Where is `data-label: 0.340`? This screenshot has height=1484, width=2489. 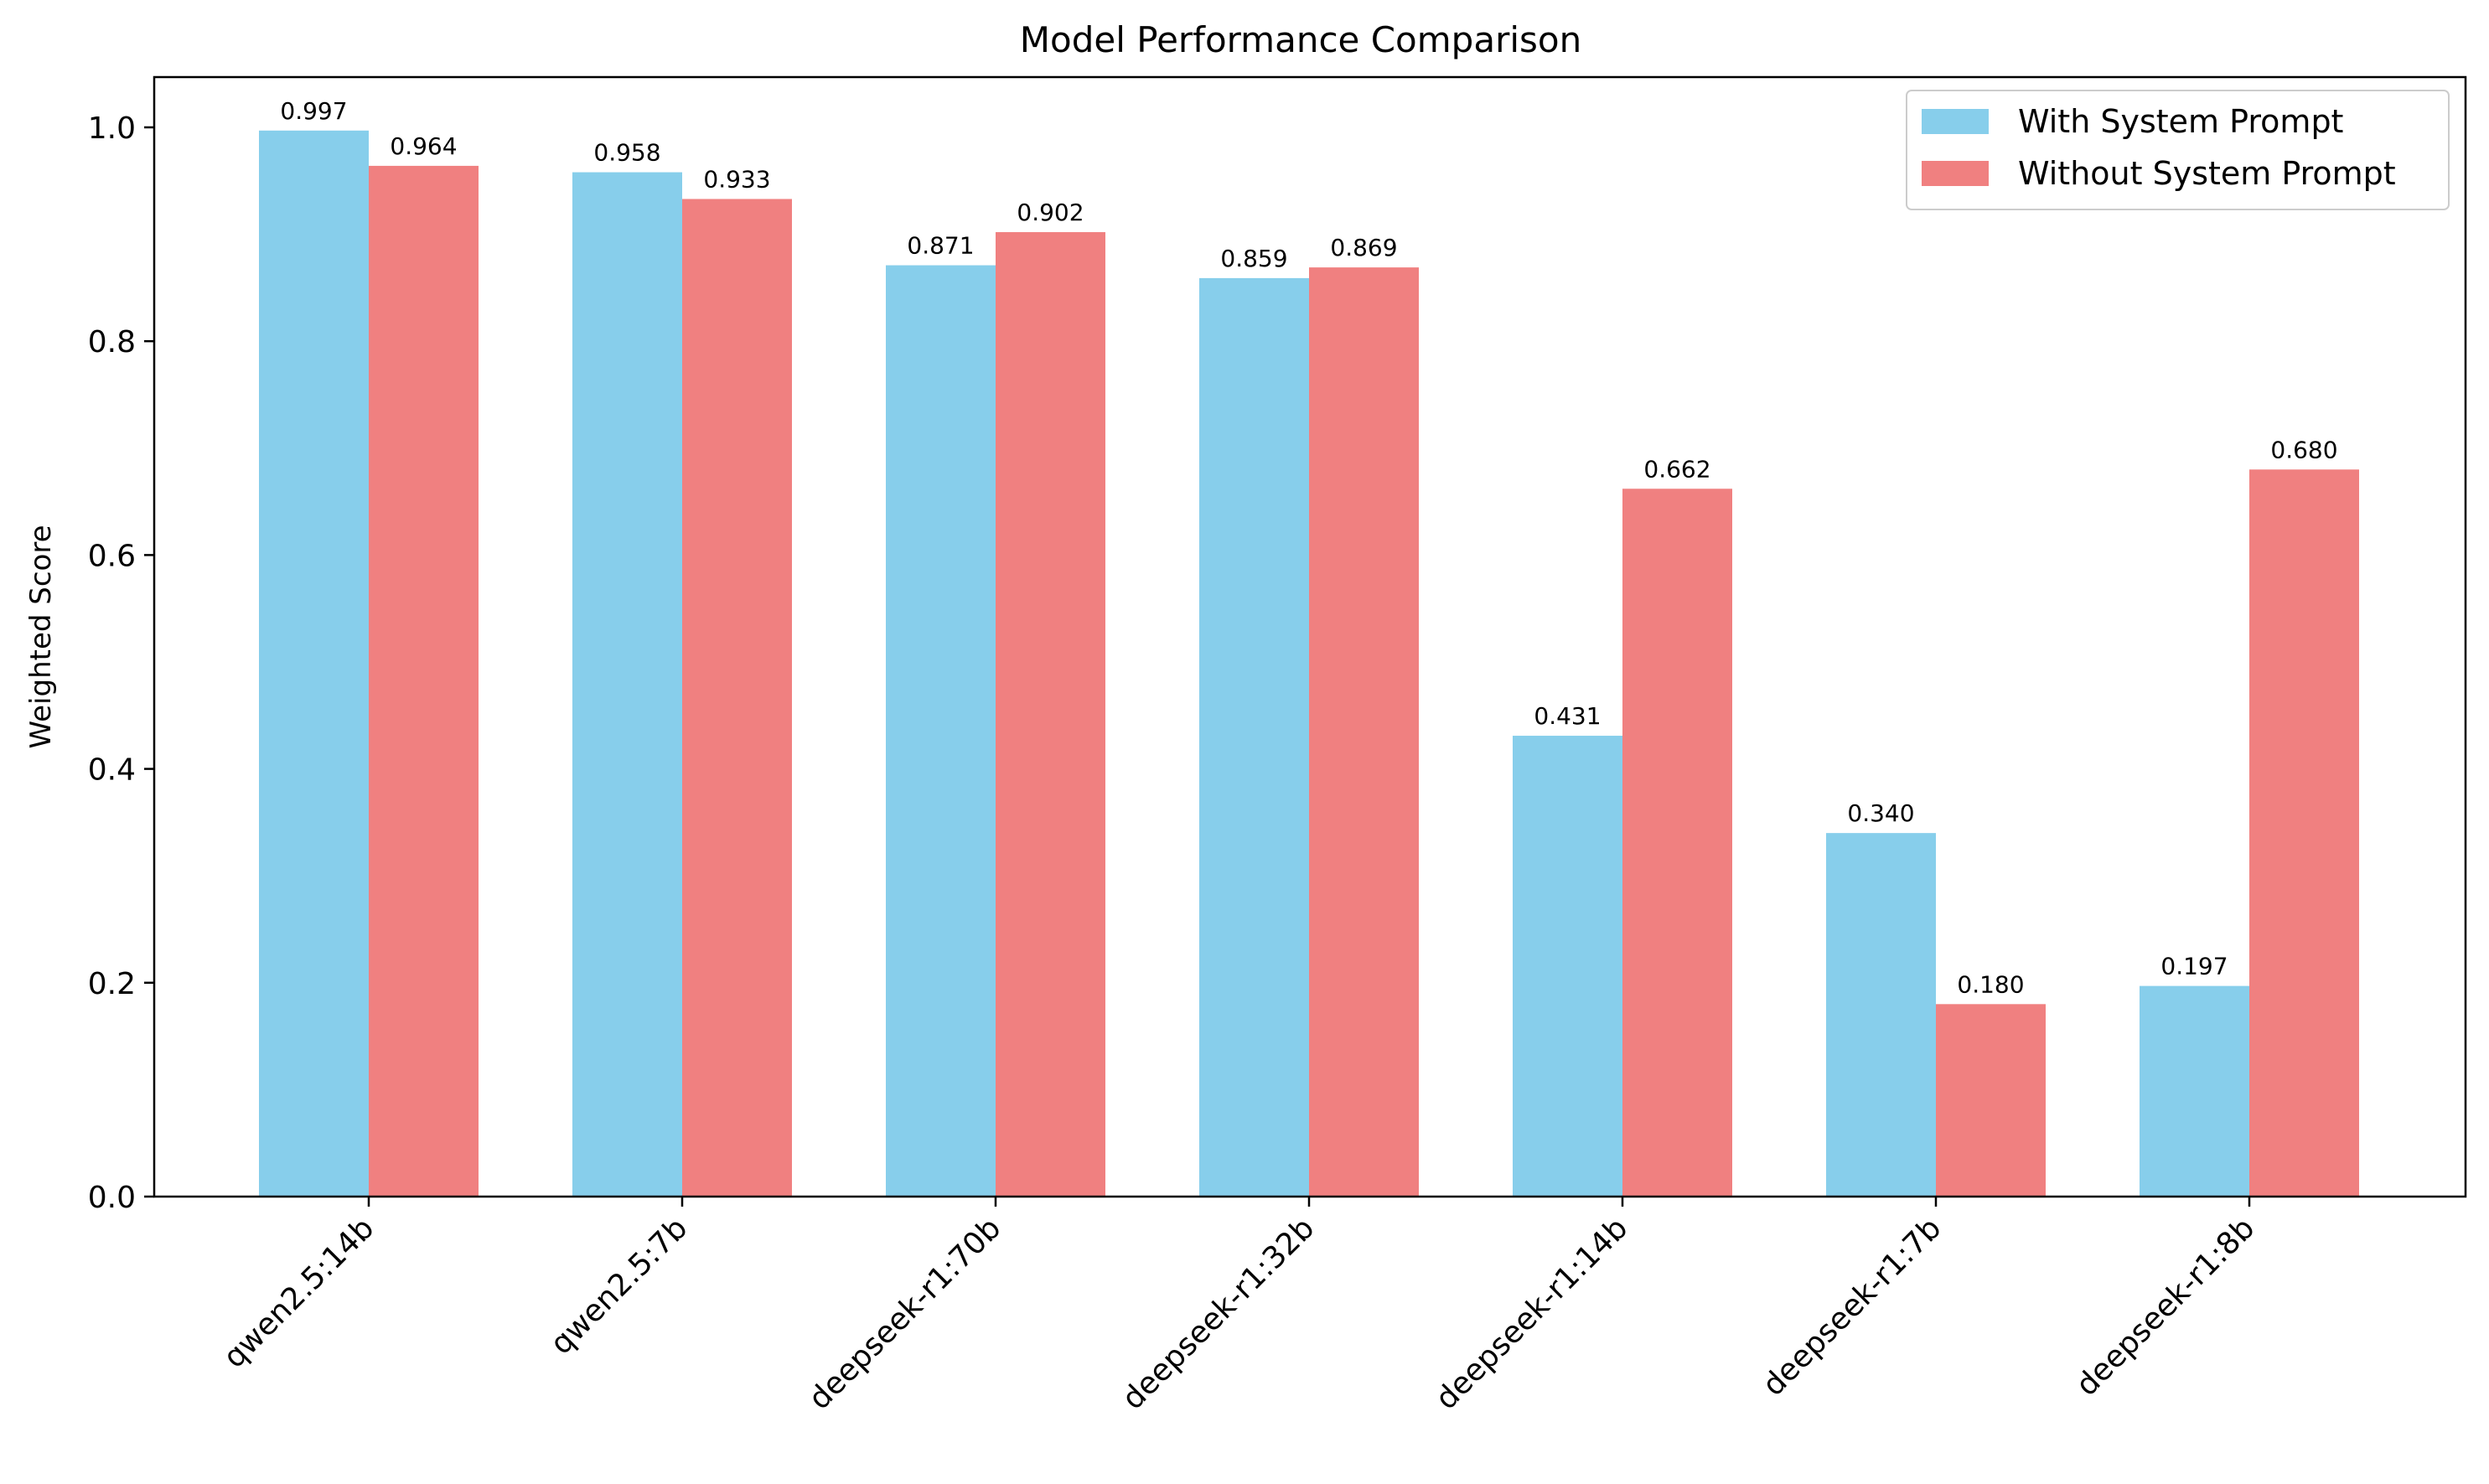 data-label: 0.340 is located at coordinates (1880, 813).